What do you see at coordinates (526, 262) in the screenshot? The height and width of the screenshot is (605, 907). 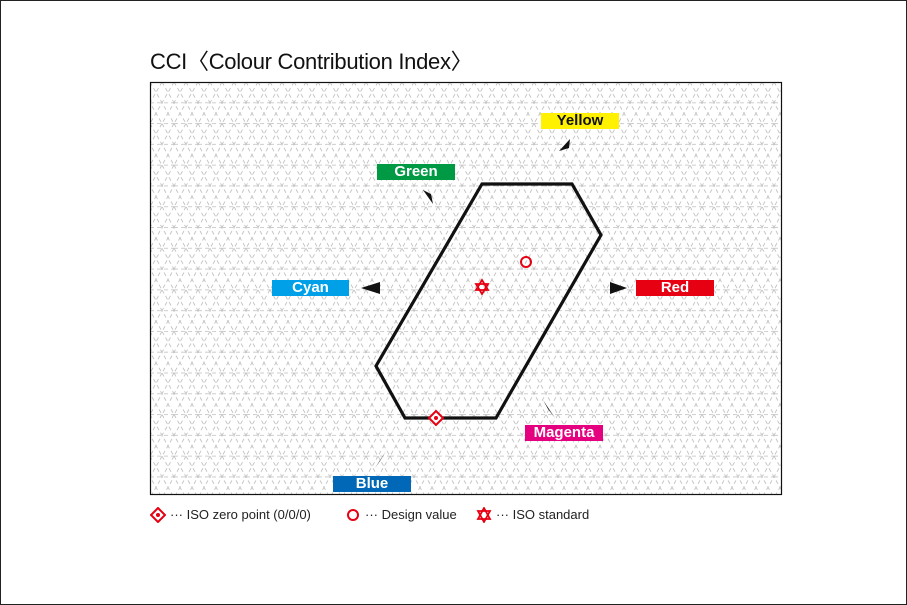 I see `design-value-marker` at bounding box center [526, 262].